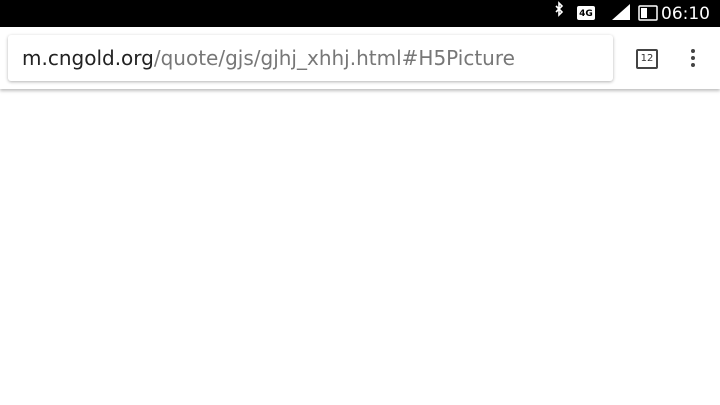 This screenshot has width=720, height=405. I want to click on x-tick-label: 04/10, so click(319, 350).